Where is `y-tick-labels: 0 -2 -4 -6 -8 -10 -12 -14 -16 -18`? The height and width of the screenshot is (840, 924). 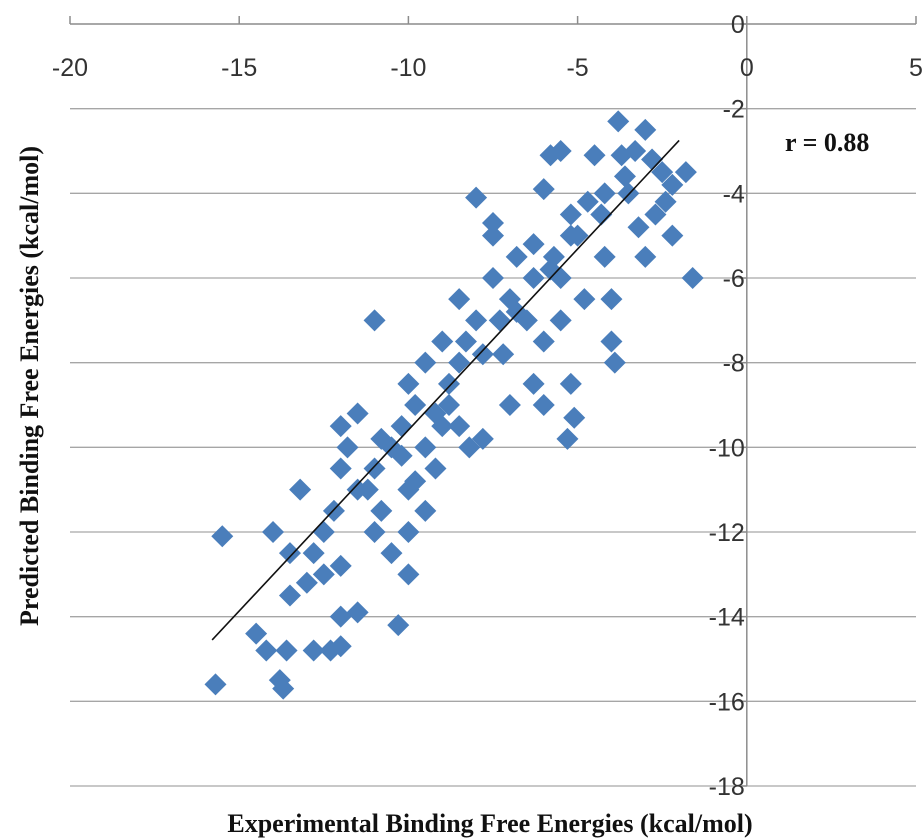
y-tick-labels: 0 -2 -4 -6 -8 -10 -12 -14 -16 -18 is located at coordinates (727, 406).